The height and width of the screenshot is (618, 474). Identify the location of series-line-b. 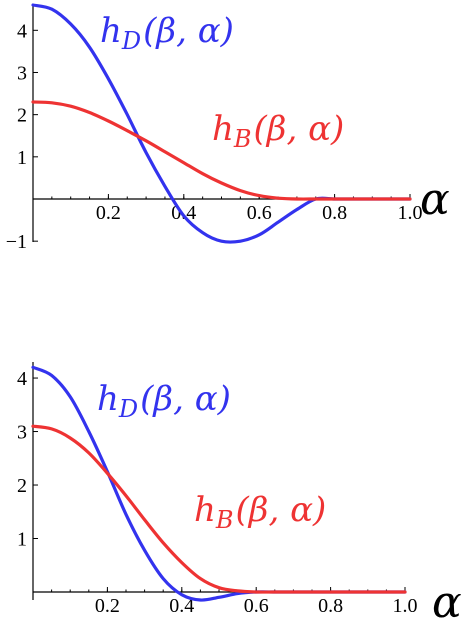
(221, 150).